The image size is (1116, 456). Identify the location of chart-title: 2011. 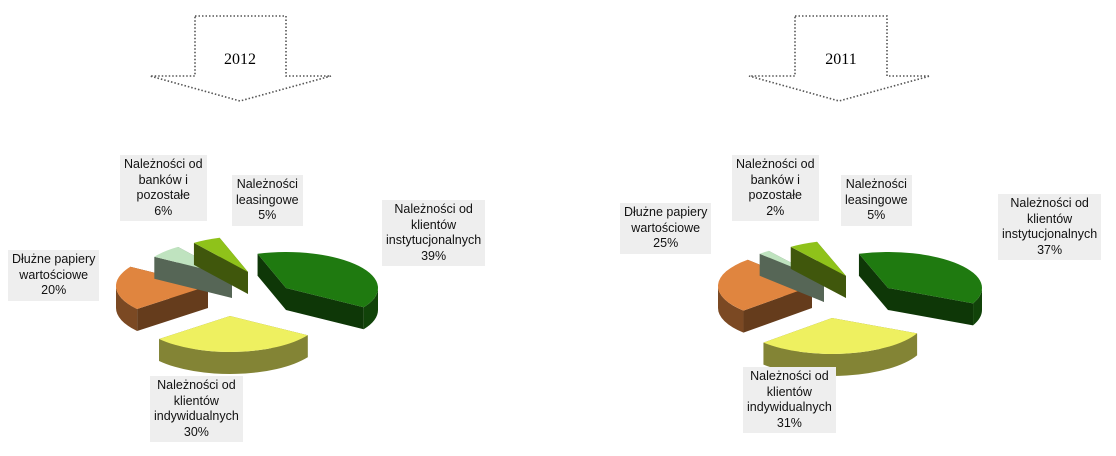
(840, 59).